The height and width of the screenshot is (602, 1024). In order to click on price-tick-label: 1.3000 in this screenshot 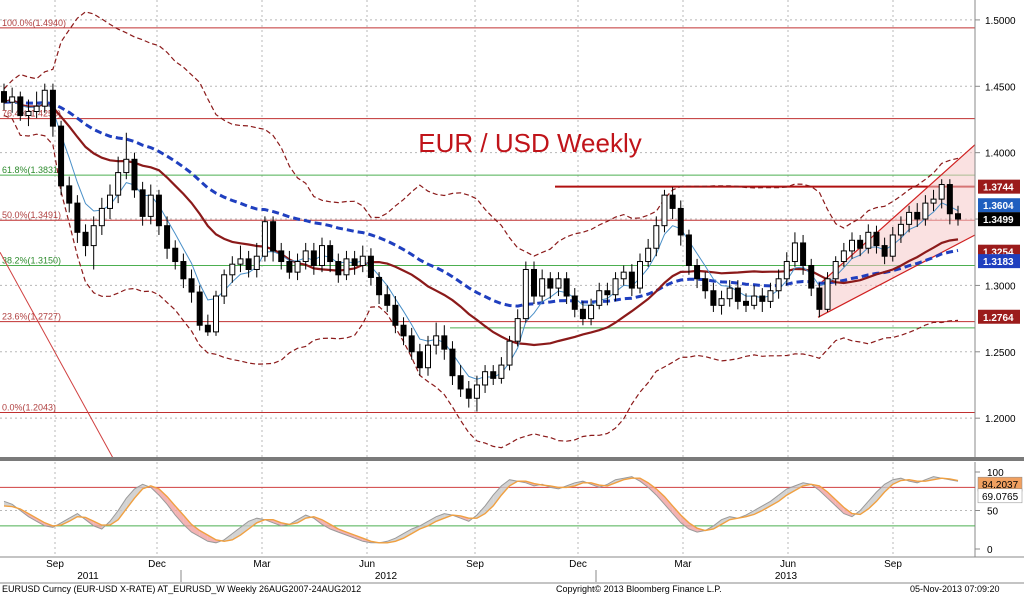, I will do `click(1000, 286)`.